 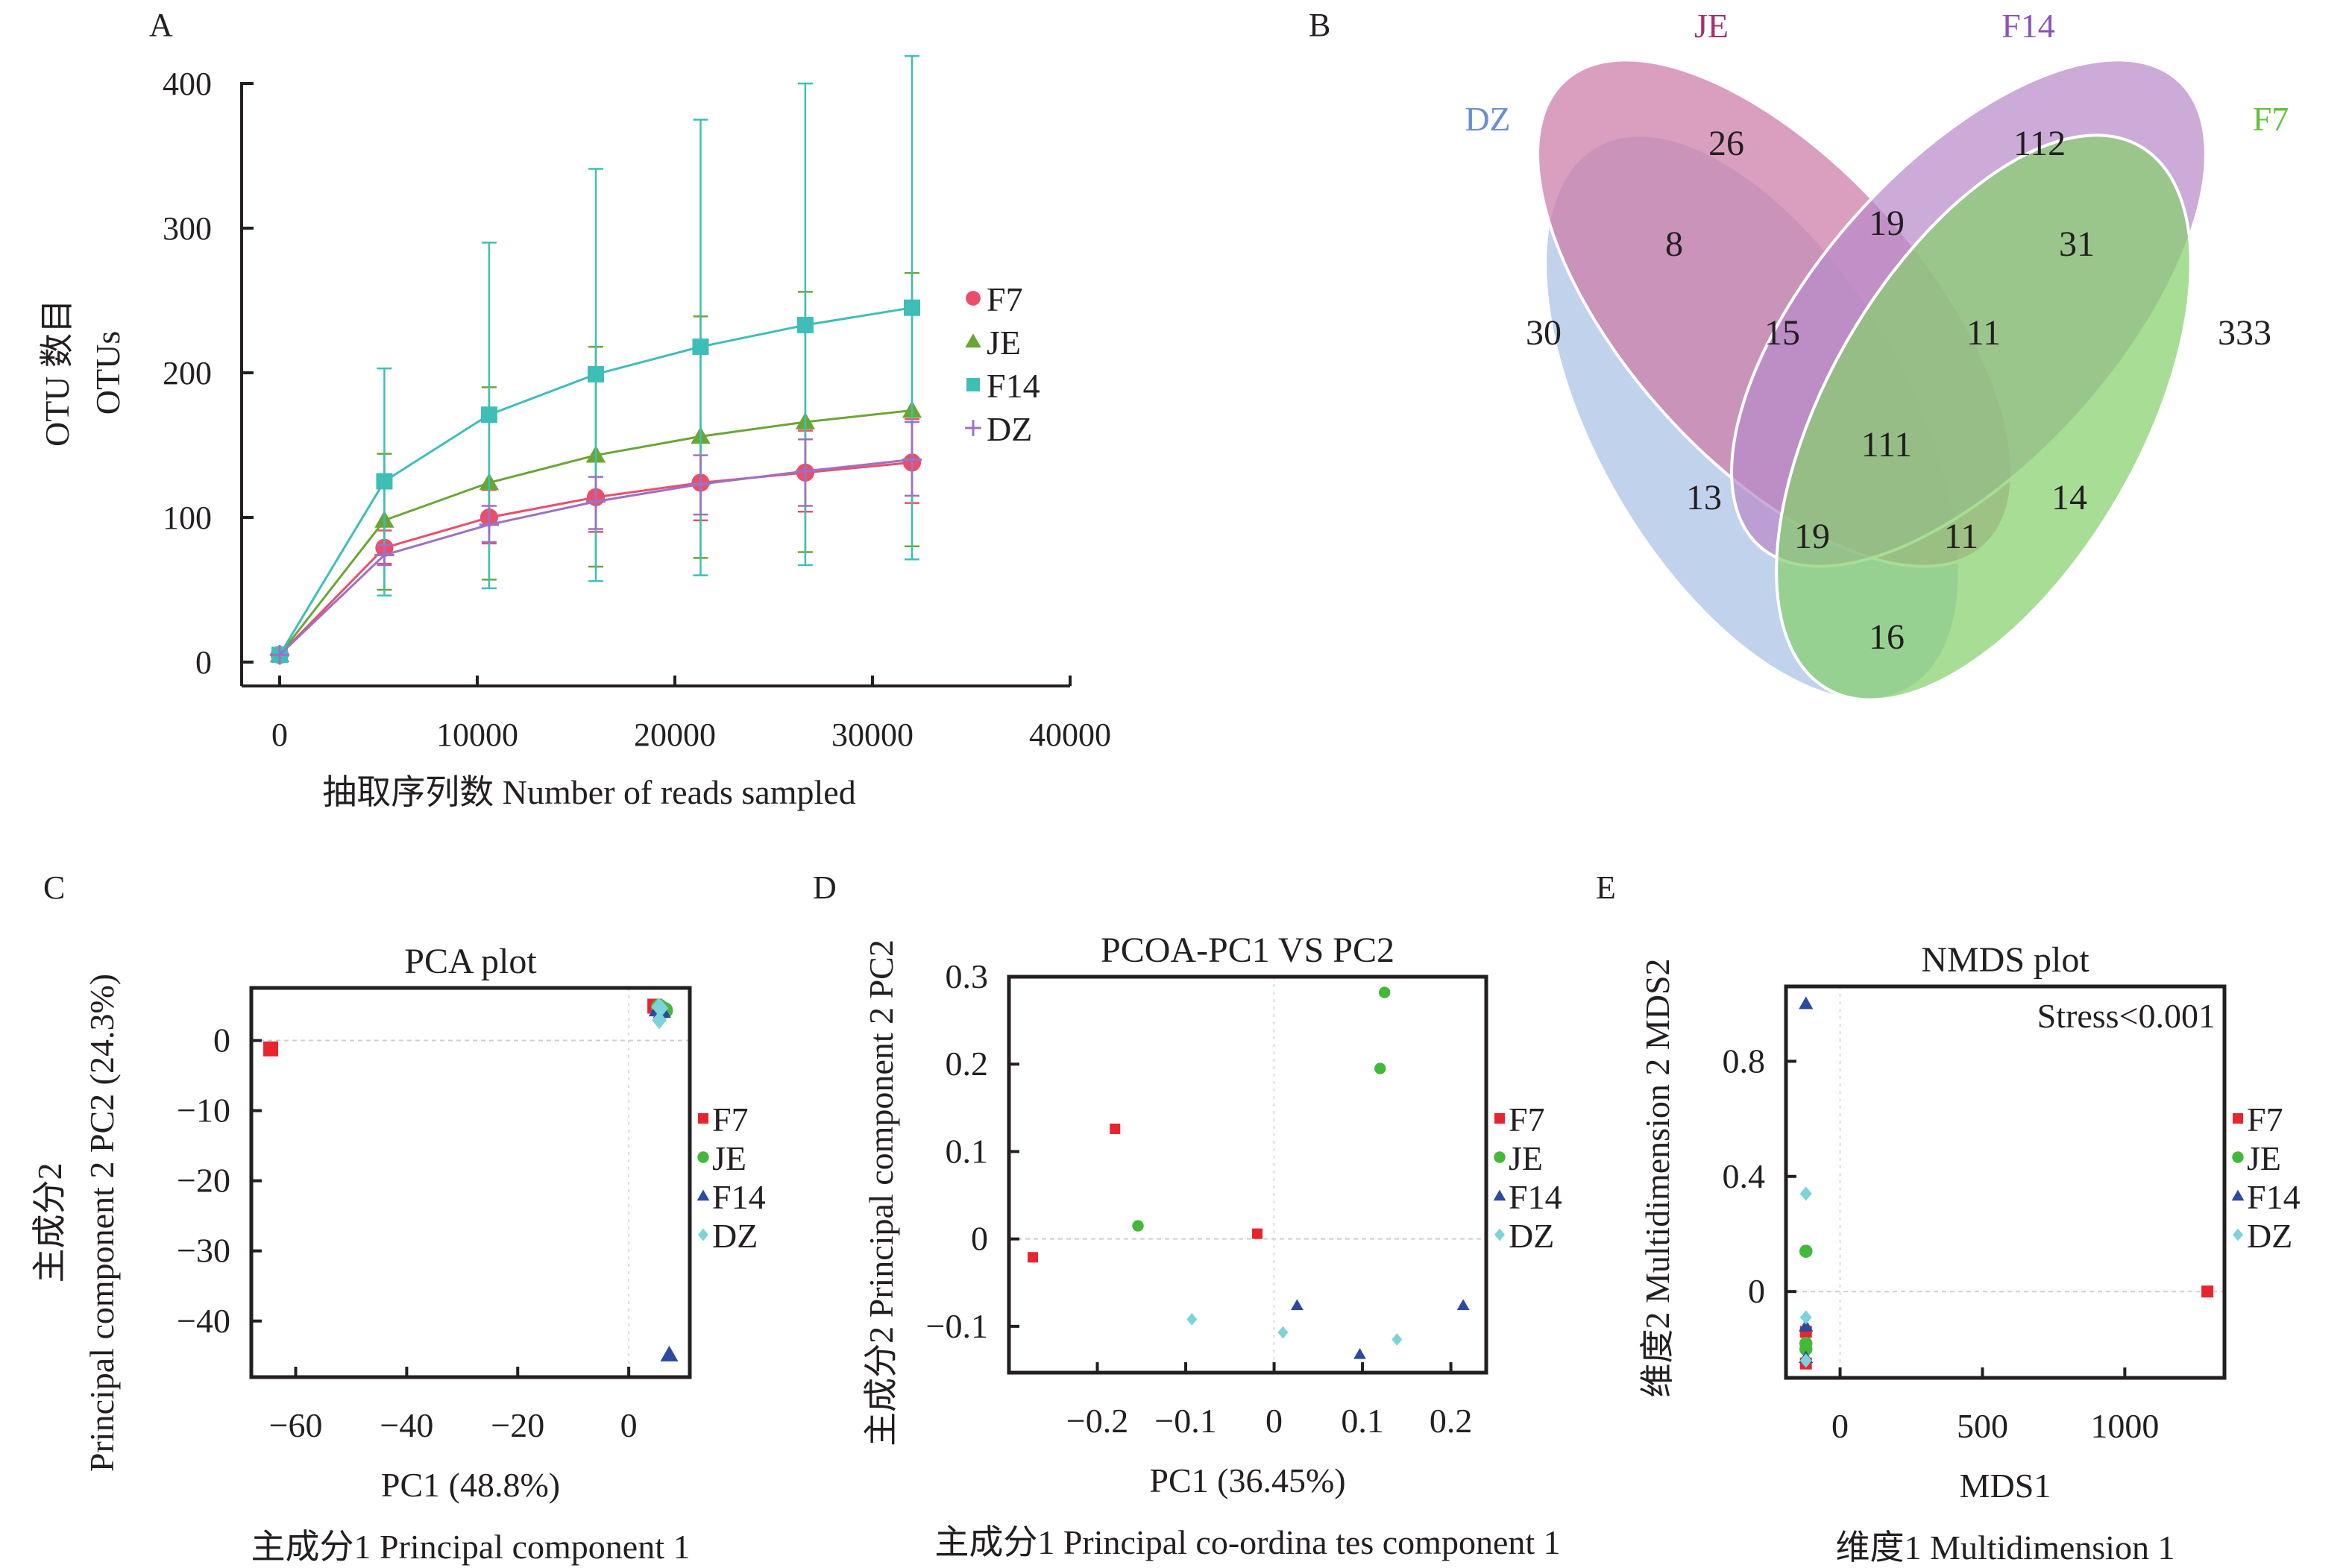 What do you see at coordinates (203, 1251) in the screenshot?
I see `y-tick-label: −30` at bounding box center [203, 1251].